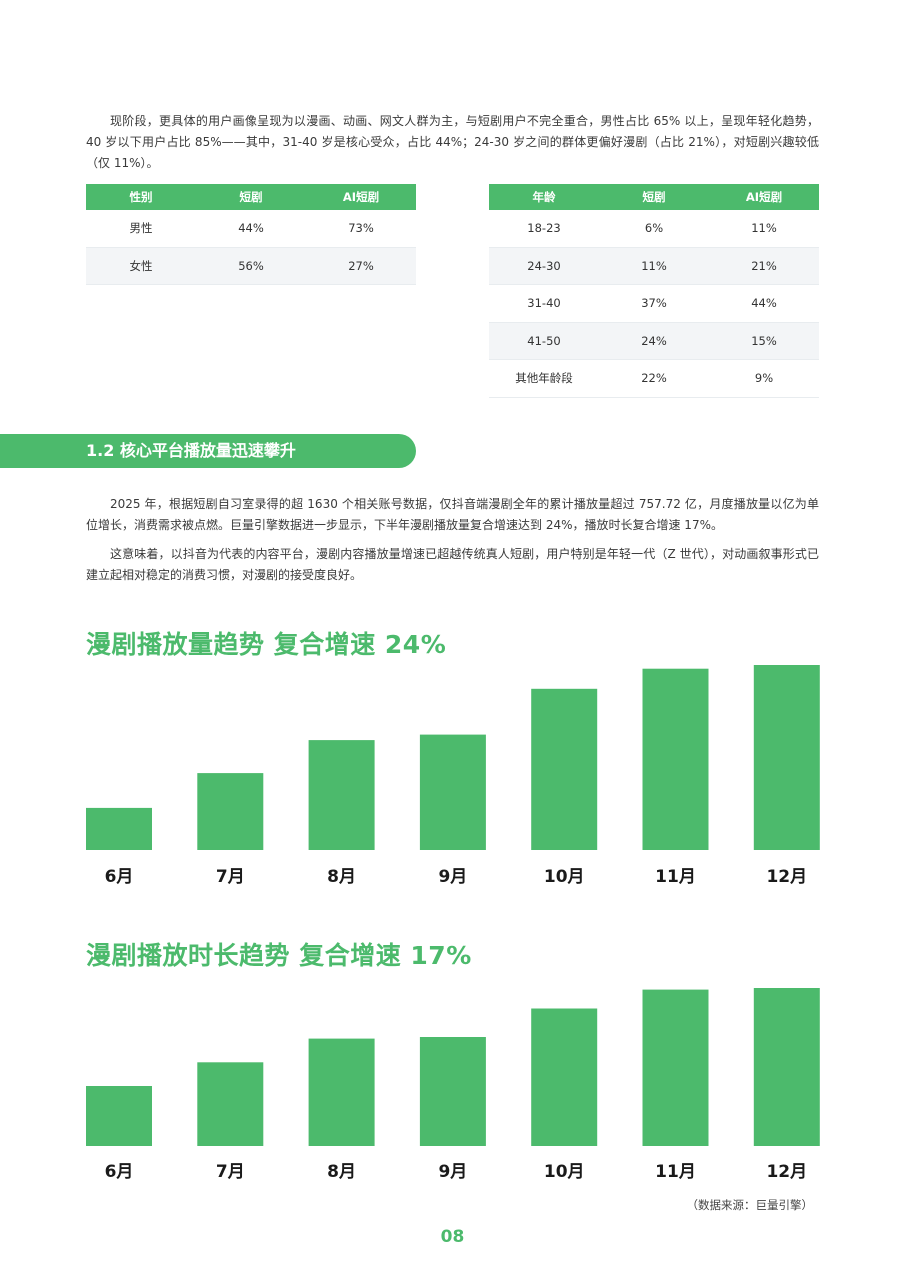  What do you see at coordinates (764, 378) in the screenshot?
I see `table-cell: 9%` at bounding box center [764, 378].